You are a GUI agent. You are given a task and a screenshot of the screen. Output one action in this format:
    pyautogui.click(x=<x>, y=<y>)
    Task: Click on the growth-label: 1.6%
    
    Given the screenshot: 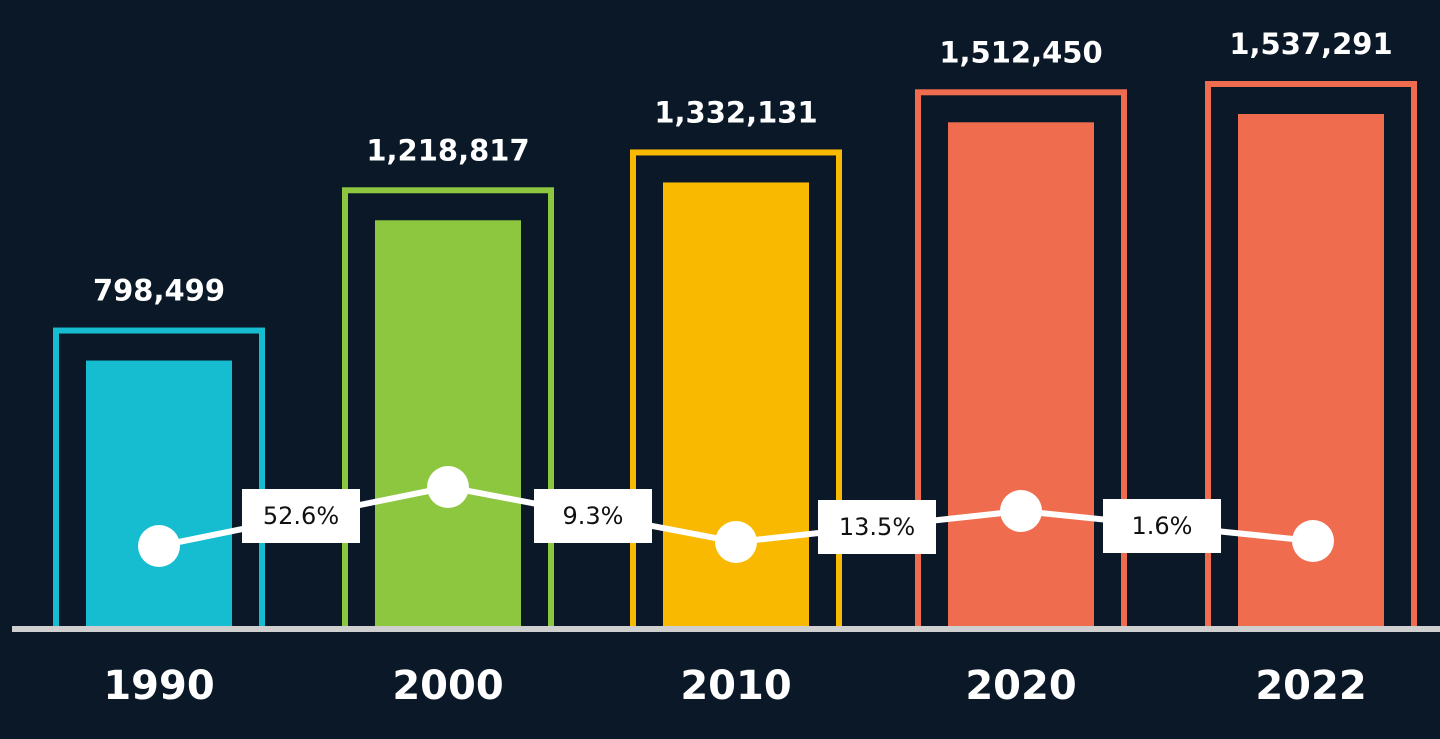 What is the action you would take?
    pyautogui.click(x=1162, y=526)
    